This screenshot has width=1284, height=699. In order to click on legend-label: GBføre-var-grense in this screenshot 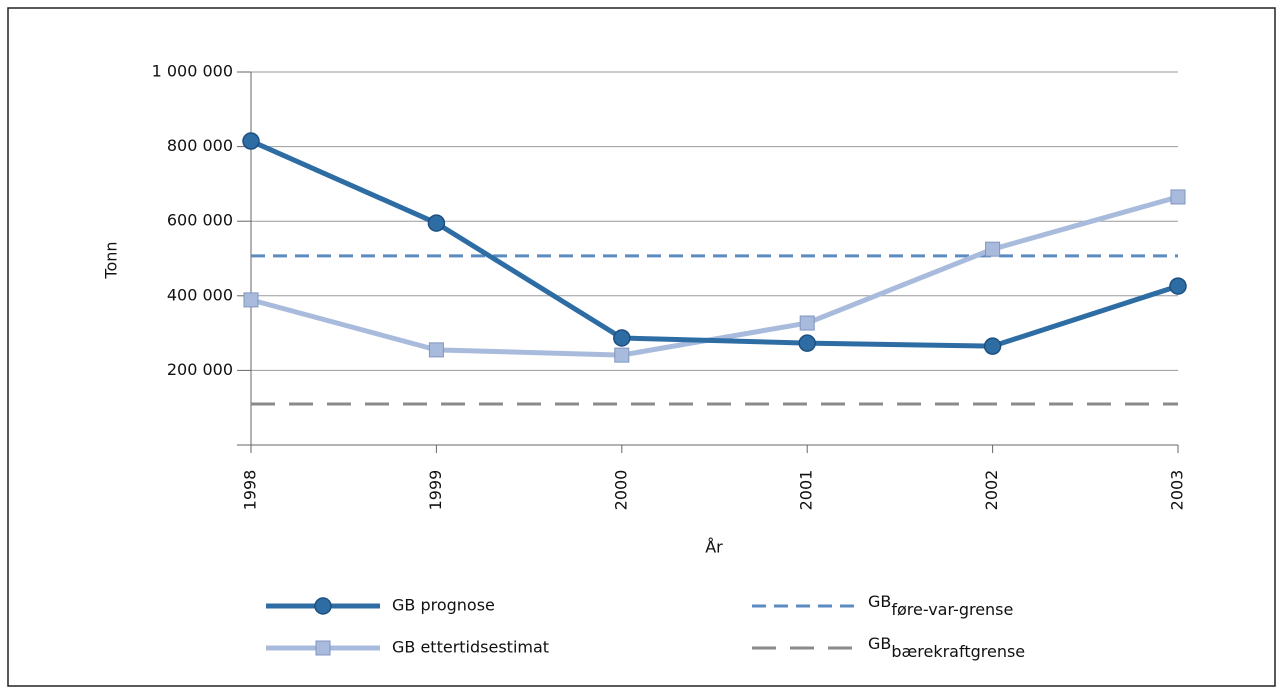, I will do `click(940, 605)`.